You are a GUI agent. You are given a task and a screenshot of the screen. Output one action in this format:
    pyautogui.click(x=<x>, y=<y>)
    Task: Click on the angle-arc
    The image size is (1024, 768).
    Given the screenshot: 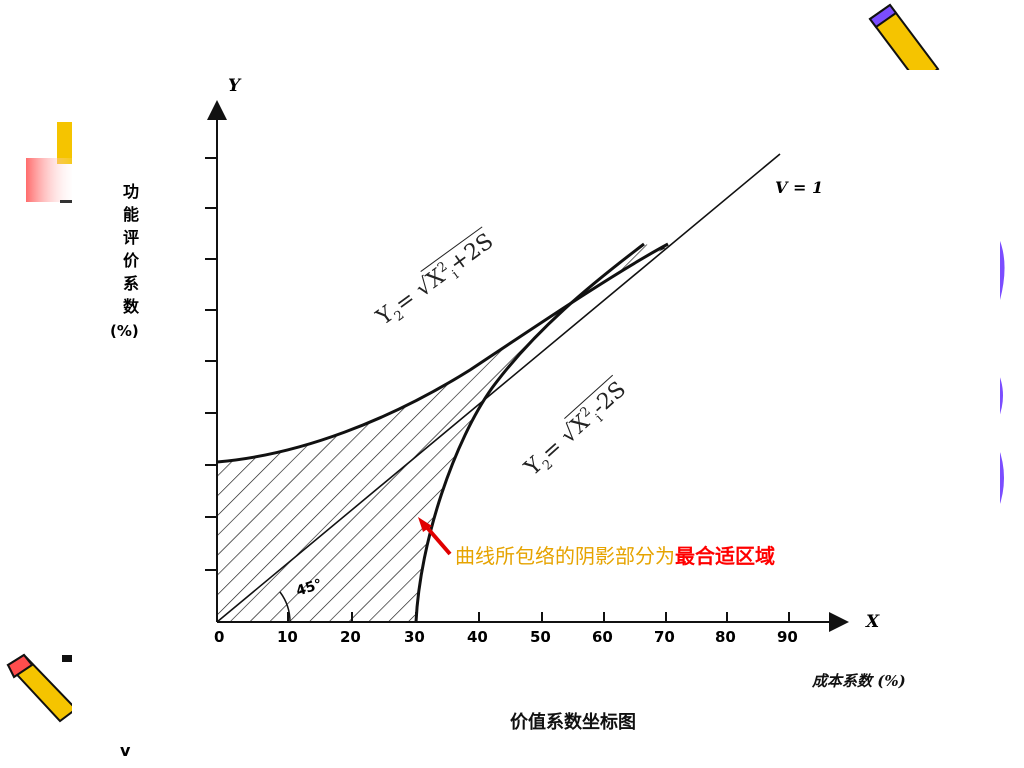 What is the action you would take?
    pyautogui.click(x=285, y=607)
    